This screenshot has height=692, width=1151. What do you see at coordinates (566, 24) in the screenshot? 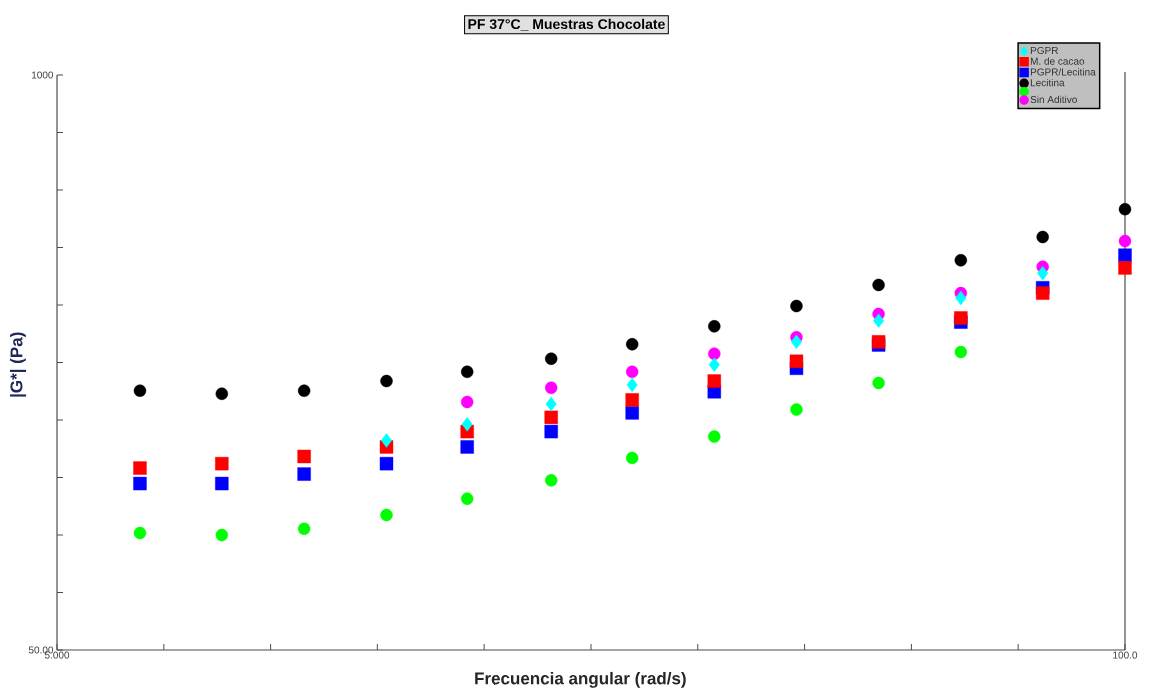
I see `chart-title: PF 37°C_ Muestras Chocolate` at bounding box center [566, 24].